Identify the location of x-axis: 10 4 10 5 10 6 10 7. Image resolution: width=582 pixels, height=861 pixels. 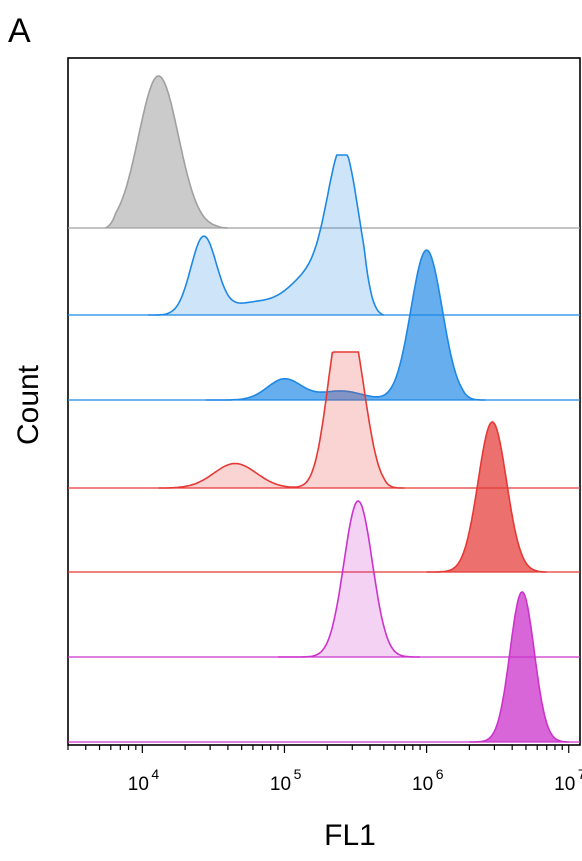
(324, 770).